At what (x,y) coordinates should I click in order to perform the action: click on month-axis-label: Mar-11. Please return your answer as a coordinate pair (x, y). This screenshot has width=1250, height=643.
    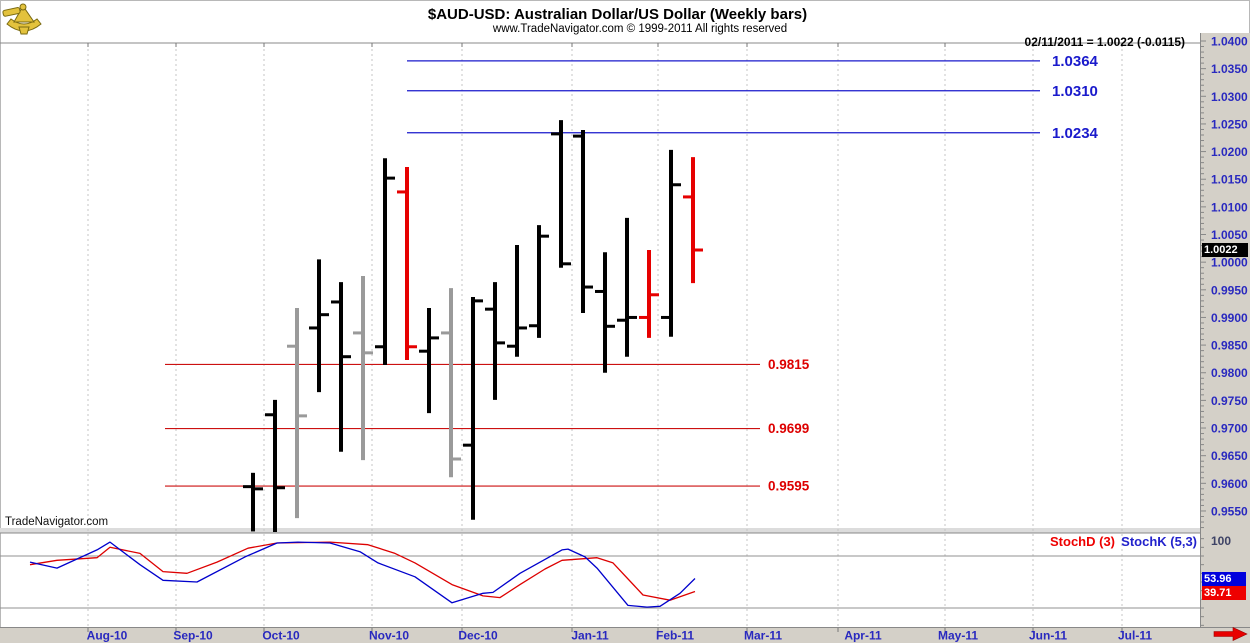
    Looking at the image, I should click on (763, 636).